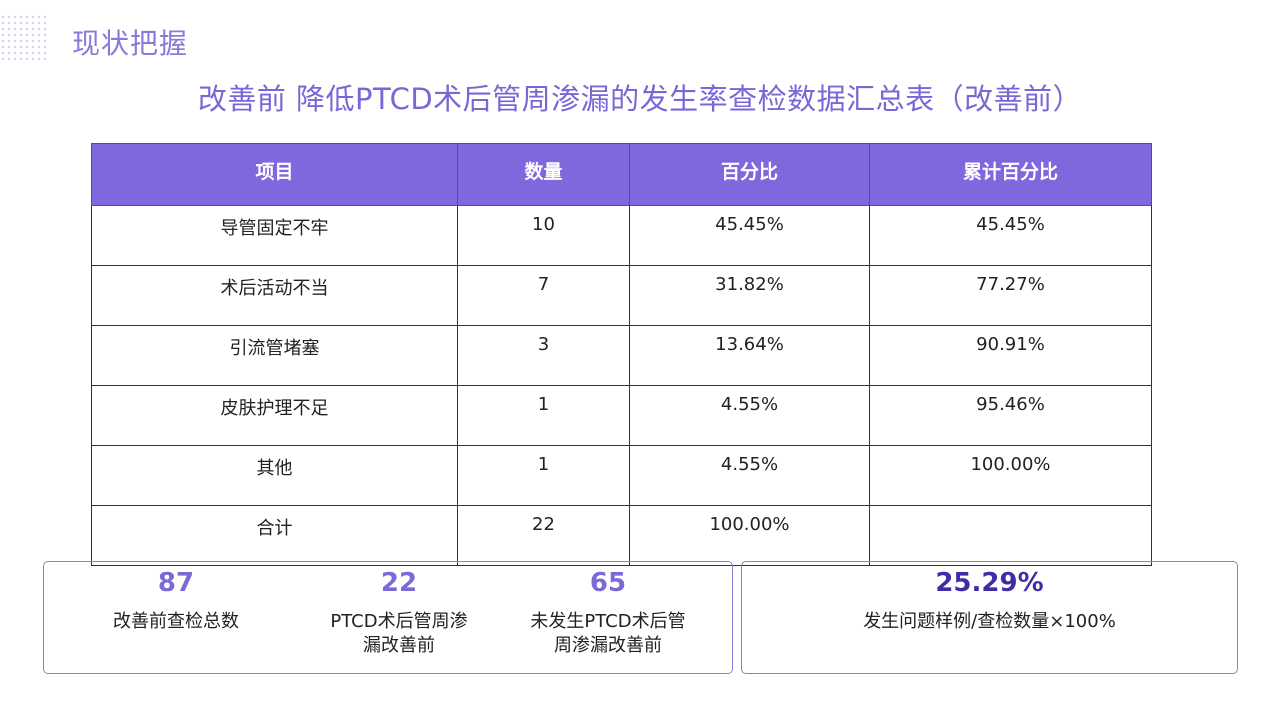  What do you see at coordinates (23, 37) in the screenshot?
I see `decorative-dot-grid` at bounding box center [23, 37].